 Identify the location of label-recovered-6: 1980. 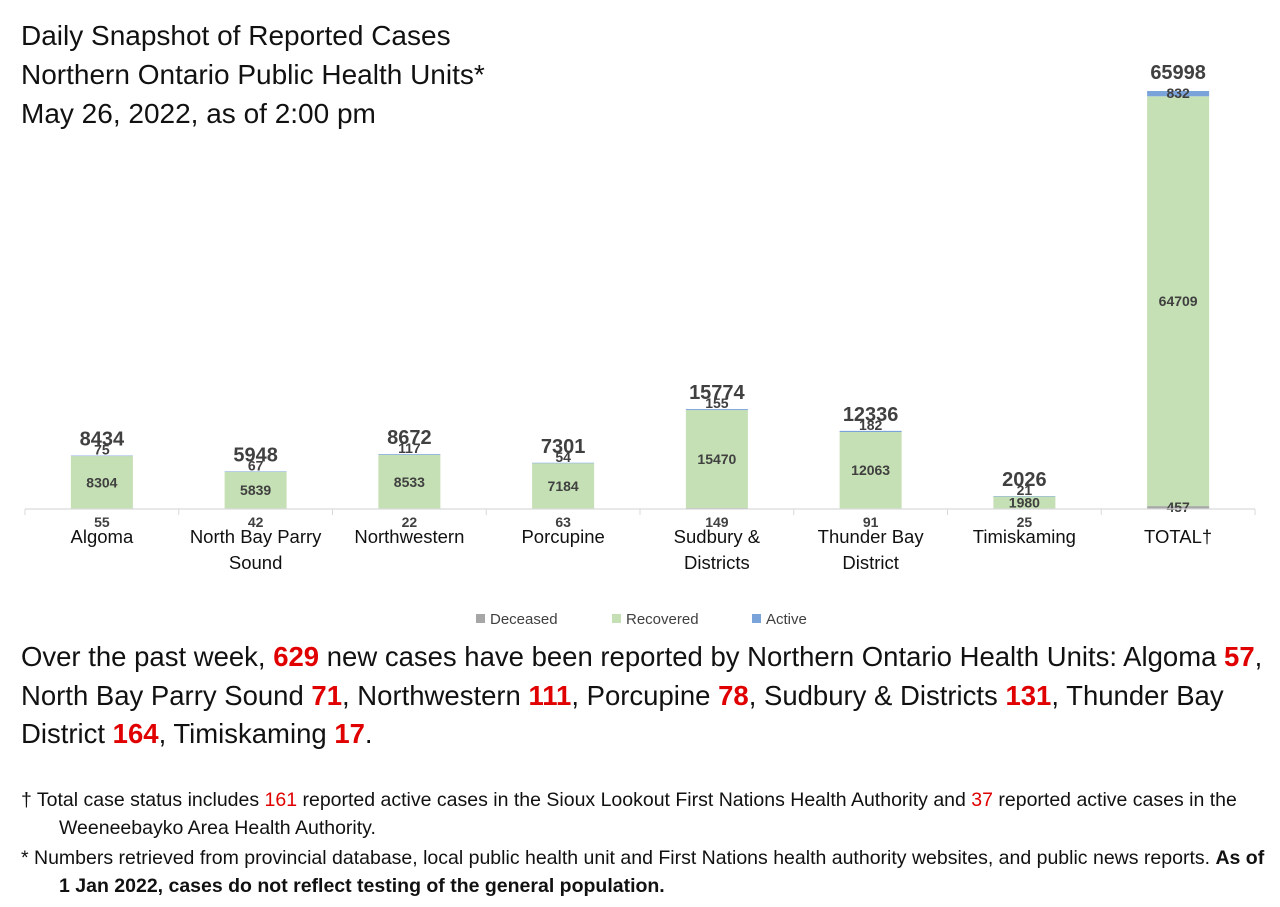
(1024, 503).